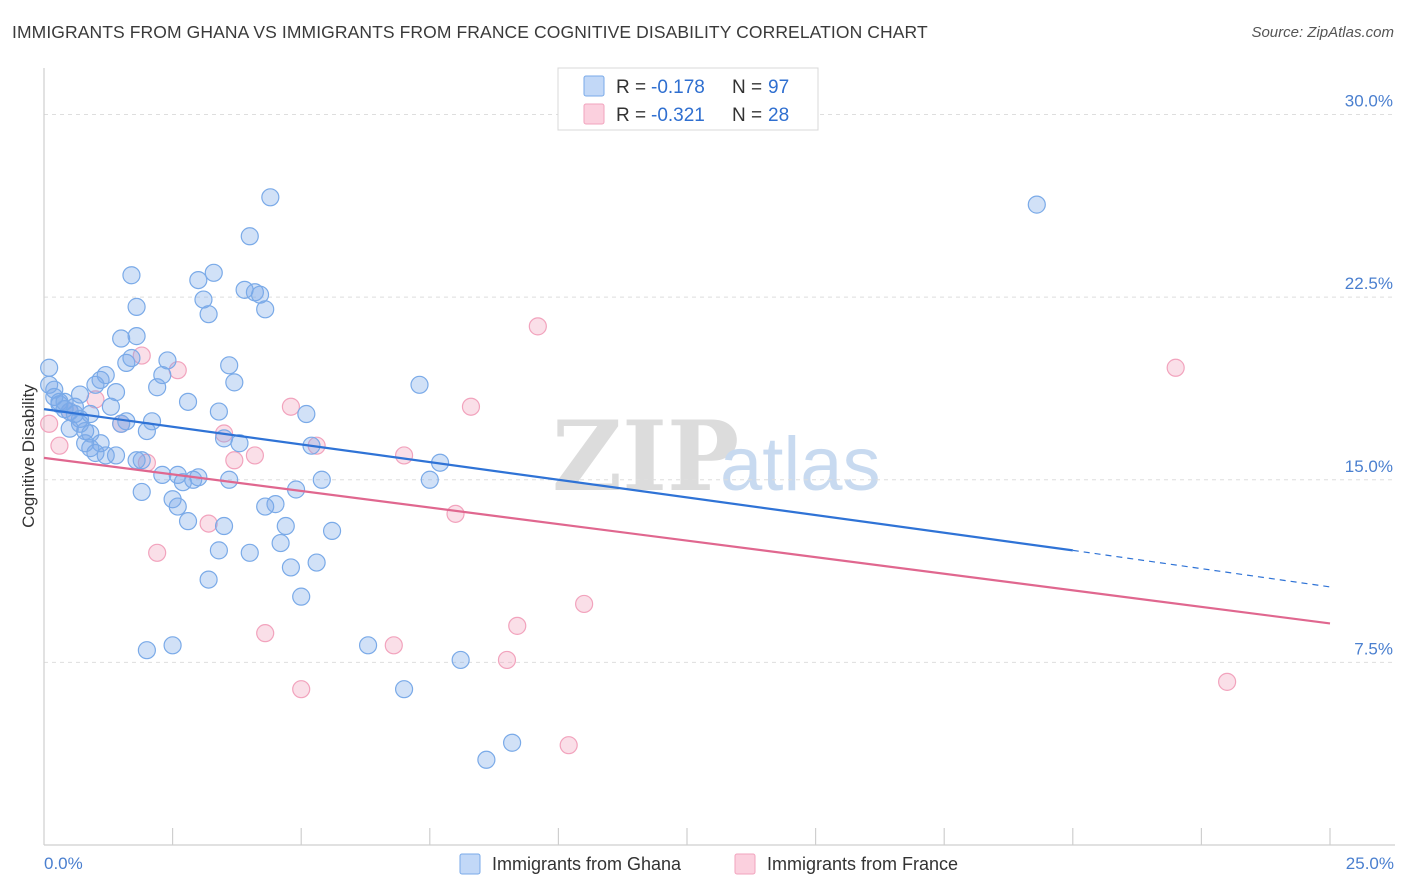  I want to click on legend-france-r-label: R =, so click(631, 115).